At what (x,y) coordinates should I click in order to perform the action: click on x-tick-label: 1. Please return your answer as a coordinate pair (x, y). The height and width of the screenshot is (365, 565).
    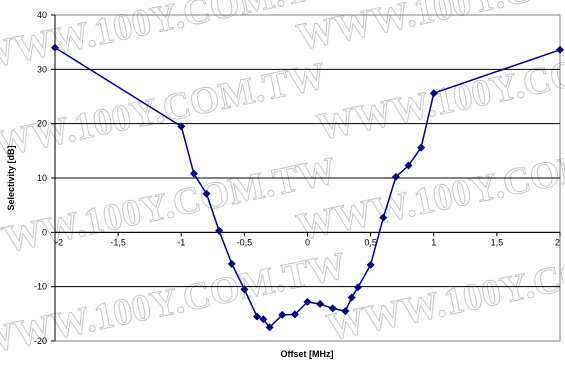
    Looking at the image, I should click on (433, 242).